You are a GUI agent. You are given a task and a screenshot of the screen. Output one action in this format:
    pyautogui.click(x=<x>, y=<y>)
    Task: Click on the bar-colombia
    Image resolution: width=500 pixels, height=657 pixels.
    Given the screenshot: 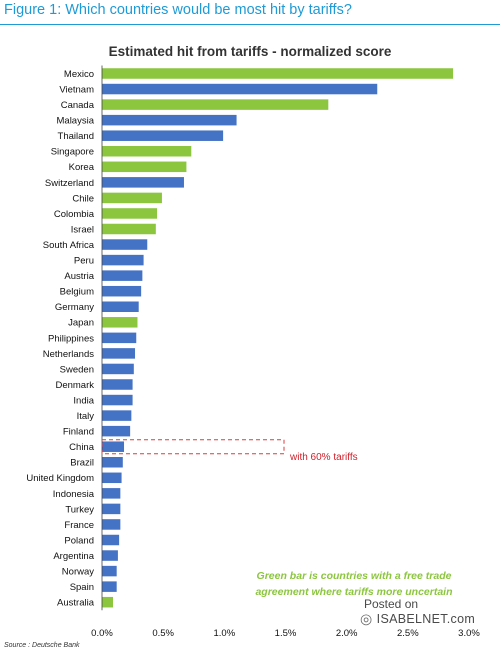 What is the action you would take?
    pyautogui.click(x=130, y=213)
    